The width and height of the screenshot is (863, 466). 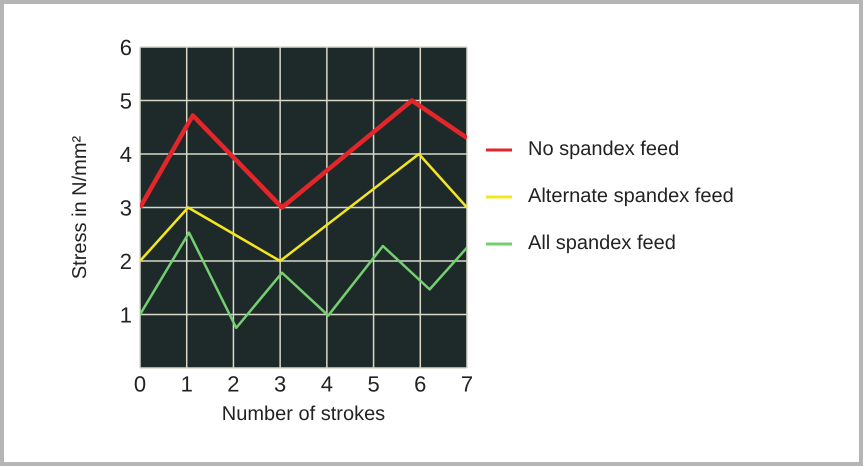 What do you see at coordinates (602, 243) in the screenshot?
I see `legend-label: All spandex feed` at bounding box center [602, 243].